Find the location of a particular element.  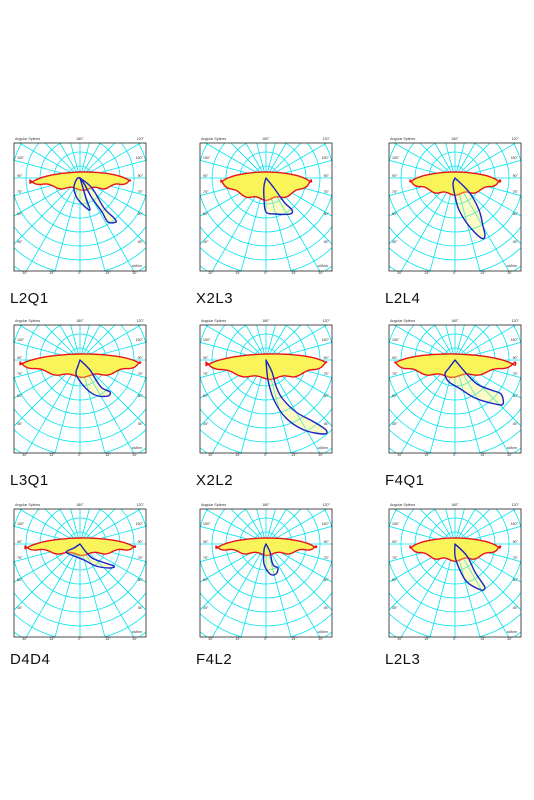

intensity-curve-c0 is located at coordinates (80, 547).